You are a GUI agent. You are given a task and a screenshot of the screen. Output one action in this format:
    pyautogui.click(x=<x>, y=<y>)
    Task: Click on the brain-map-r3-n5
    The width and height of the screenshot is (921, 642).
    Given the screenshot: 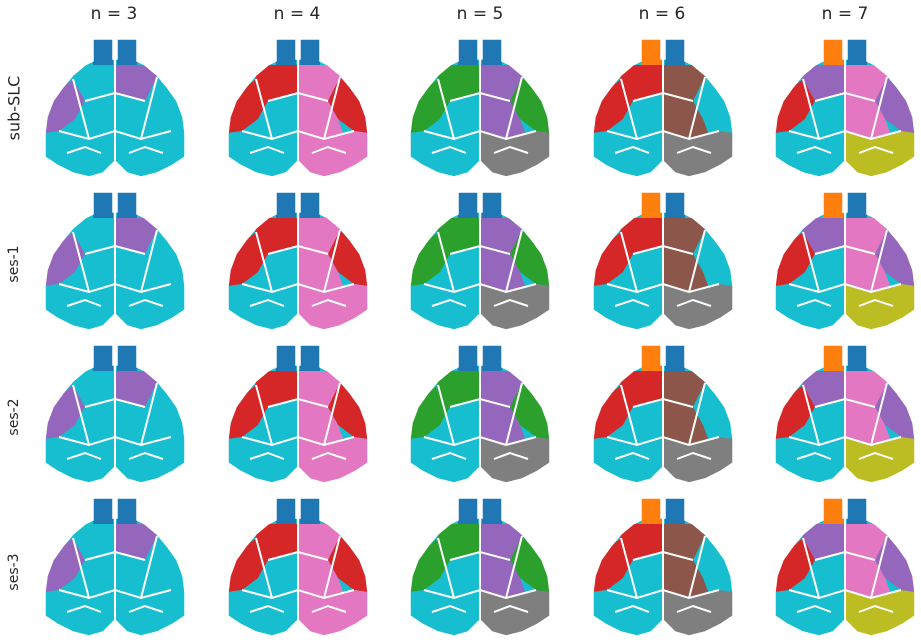 What is the action you would take?
    pyautogui.click(x=480, y=414)
    